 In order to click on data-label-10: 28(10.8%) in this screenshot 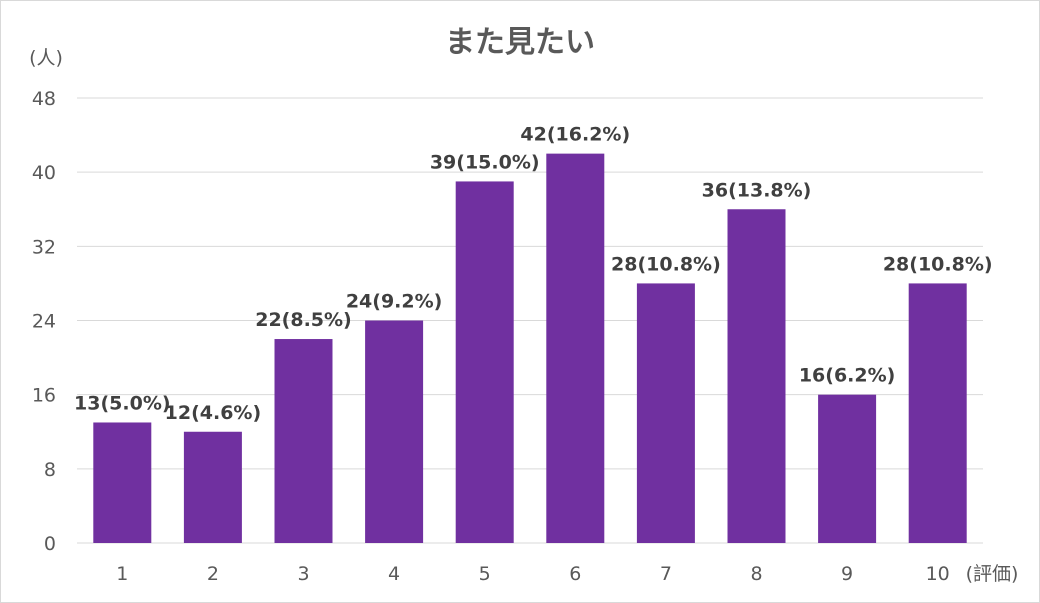, I will do `click(938, 264)`.